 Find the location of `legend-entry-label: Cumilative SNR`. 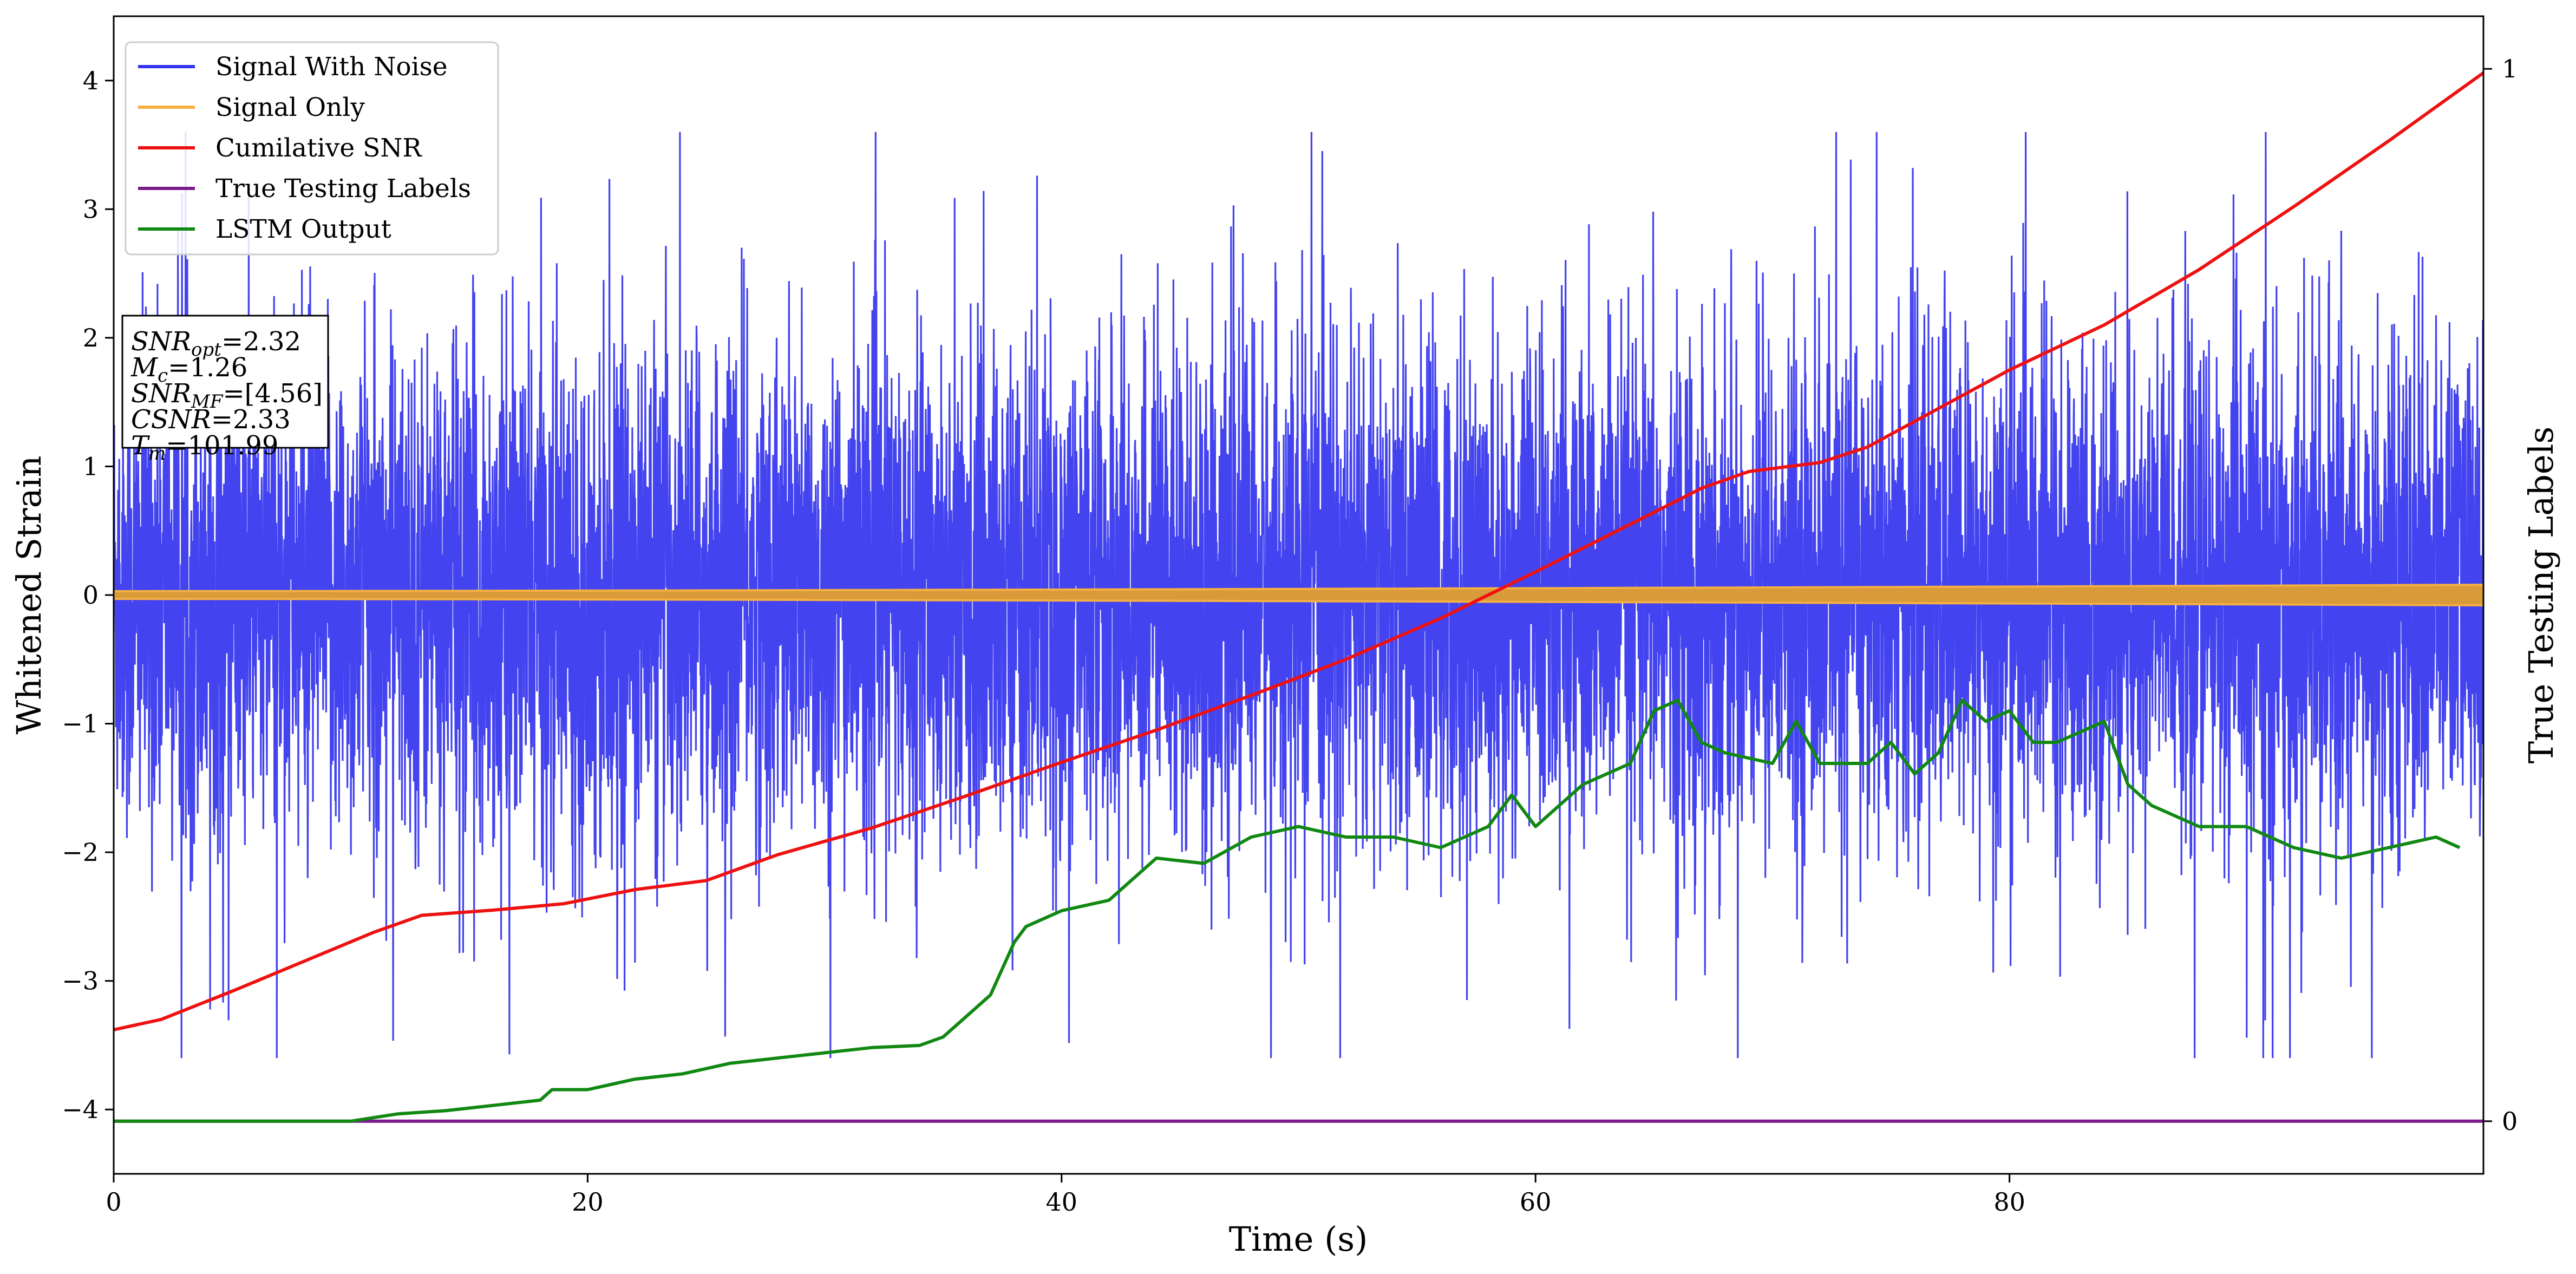

legend-entry-label: Cumilative SNR is located at coordinates (318, 148).